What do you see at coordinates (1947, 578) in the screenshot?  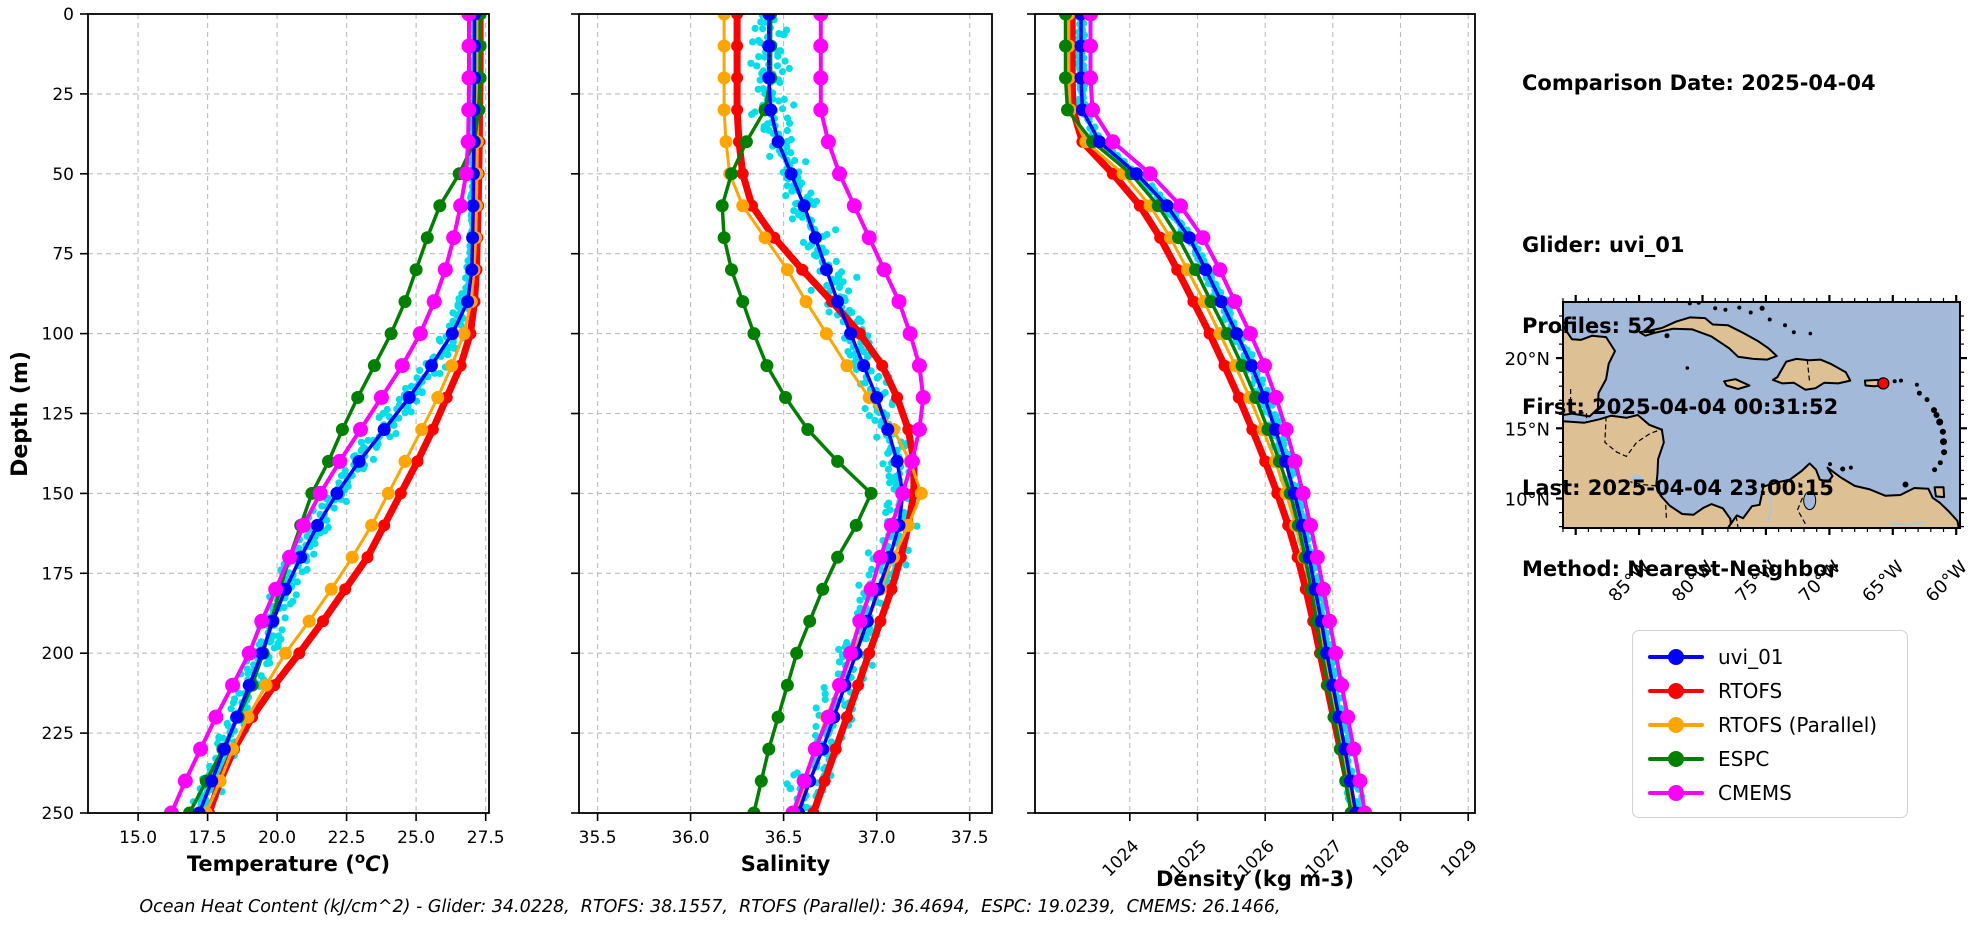 I see `map-lon-label: 60°W` at bounding box center [1947, 578].